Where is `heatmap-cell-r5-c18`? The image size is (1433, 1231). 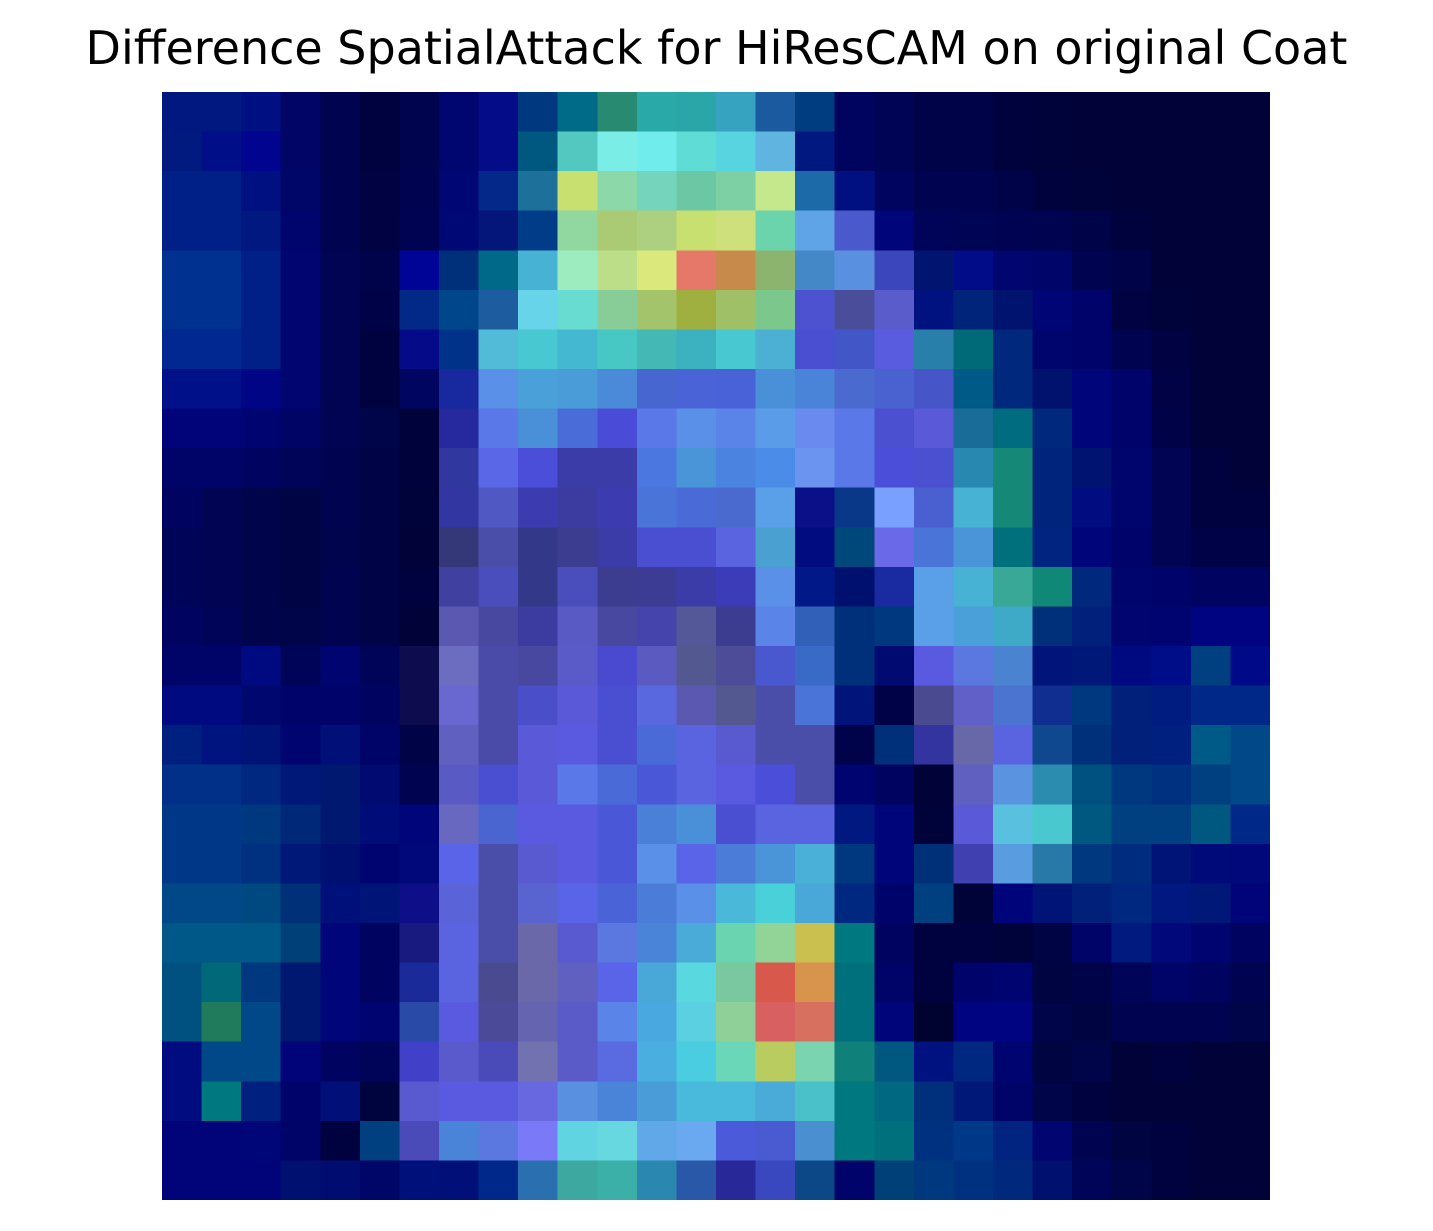
heatmap-cell-r5-c18 is located at coordinates (894, 310).